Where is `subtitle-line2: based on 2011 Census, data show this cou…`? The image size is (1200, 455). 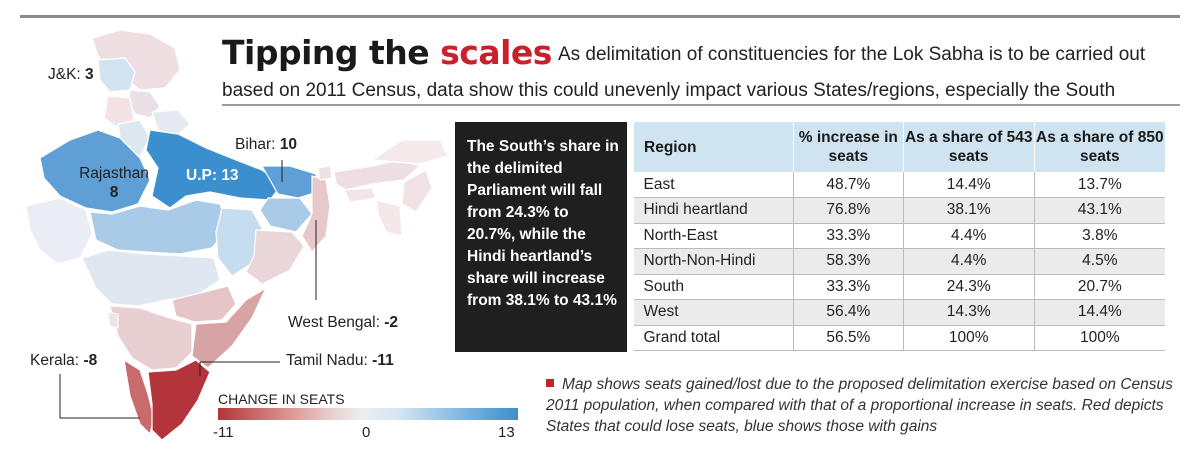 subtitle-line2: based on 2011 Census, data show this cou… is located at coordinates (669, 90).